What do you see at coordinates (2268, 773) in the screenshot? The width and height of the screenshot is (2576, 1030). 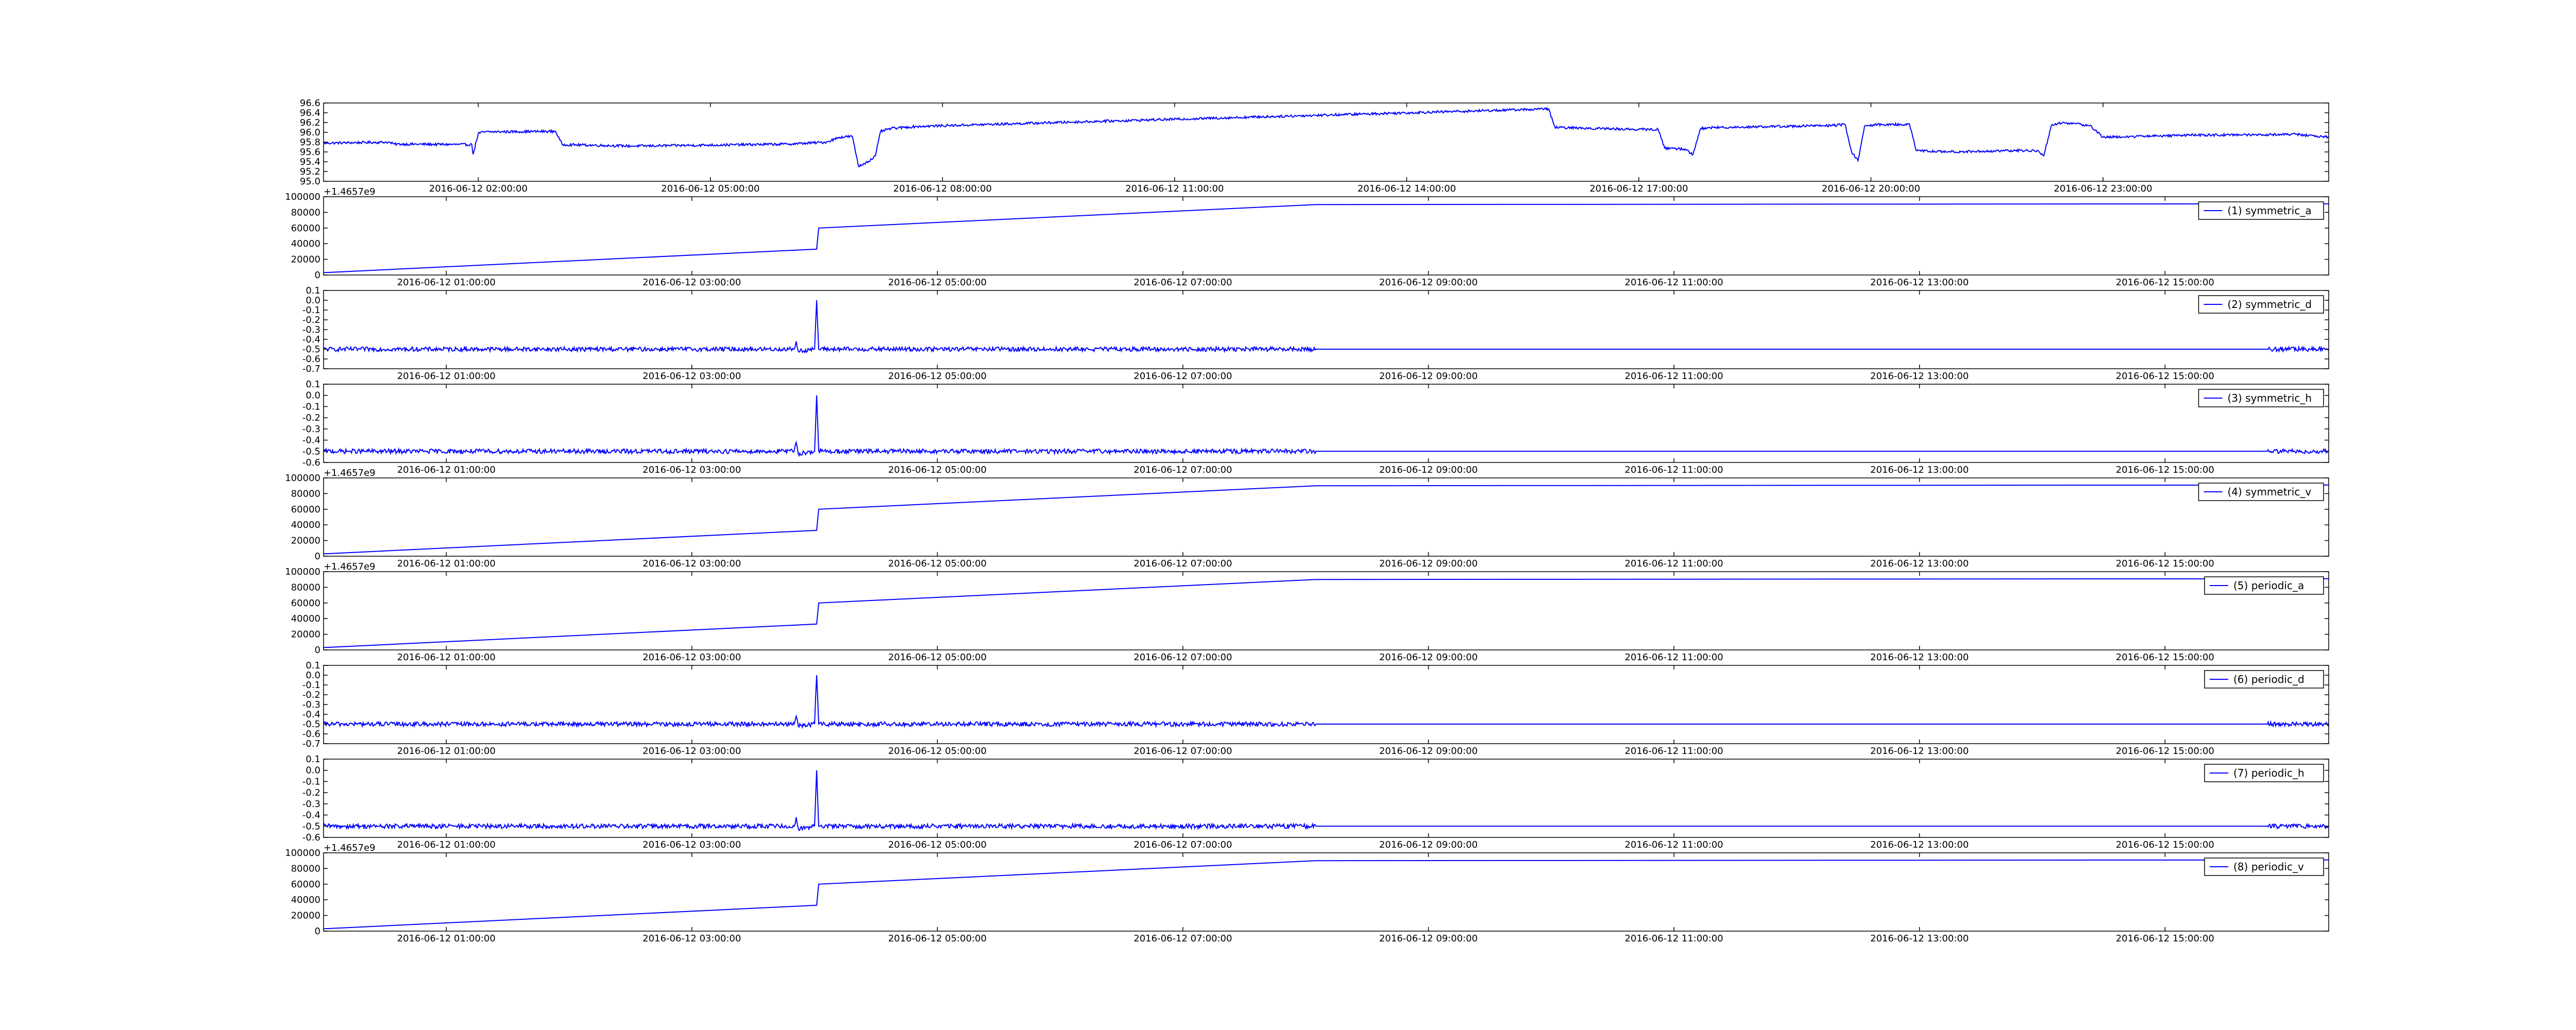 I see `legend-label: (7) periodic_h` at bounding box center [2268, 773].